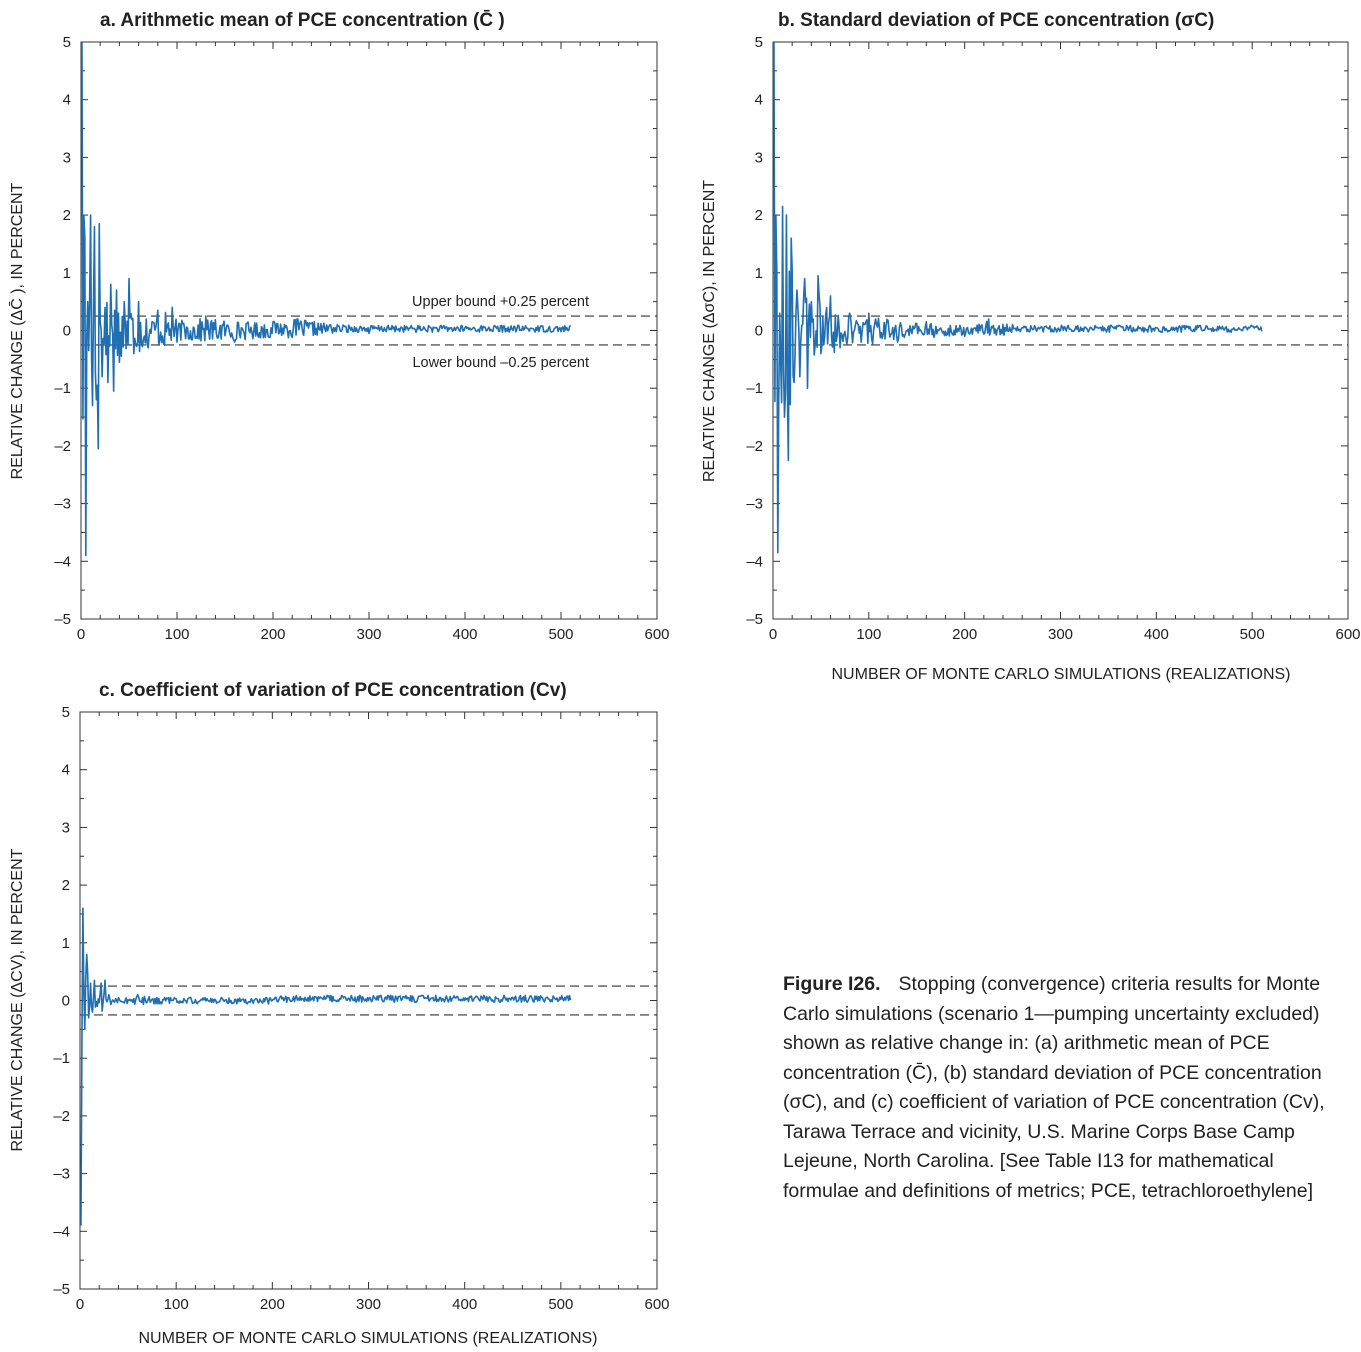  I want to click on figure-label: Figure I26., so click(832, 984).